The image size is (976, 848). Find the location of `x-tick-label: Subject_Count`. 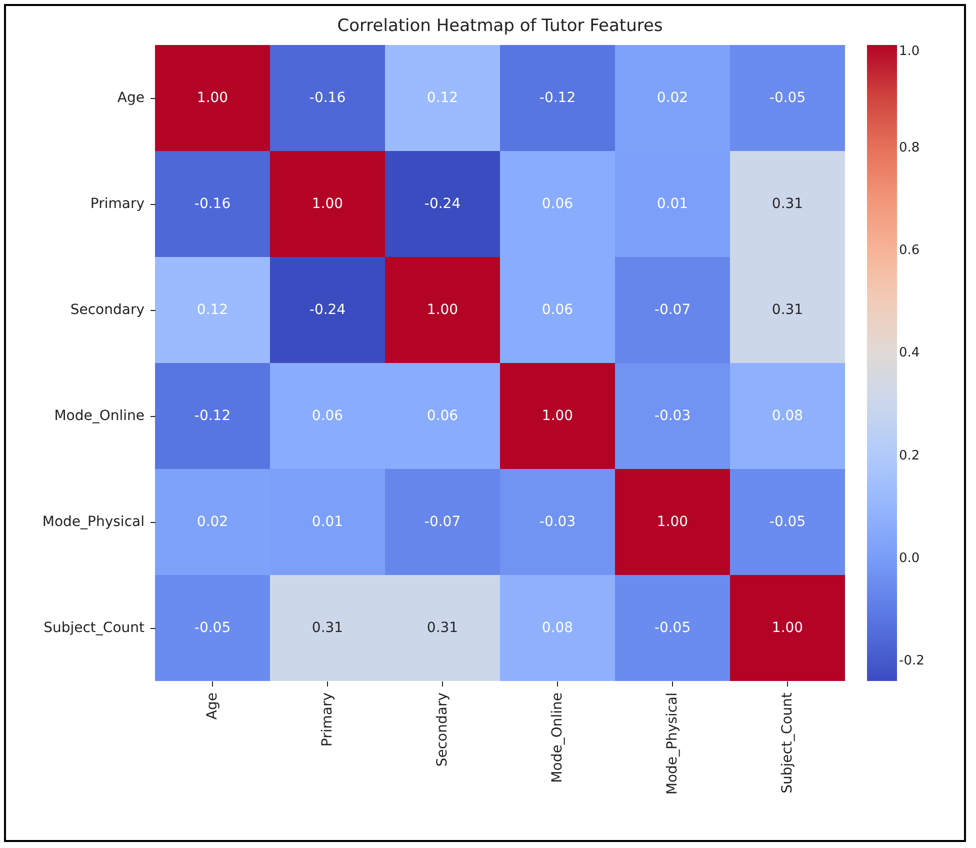

x-tick-label: Subject_Count is located at coordinates (788, 743).